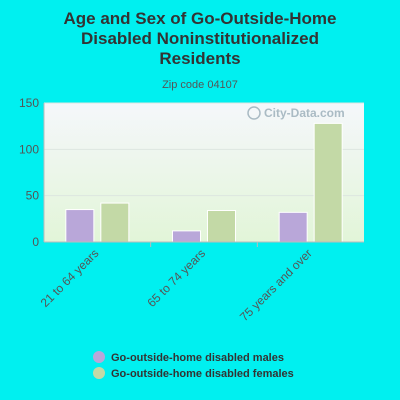 Image resolution: width=400 pixels, height=400 pixels. What do you see at coordinates (29, 103) in the screenshot?
I see `y-tick-label: 150` at bounding box center [29, 103].